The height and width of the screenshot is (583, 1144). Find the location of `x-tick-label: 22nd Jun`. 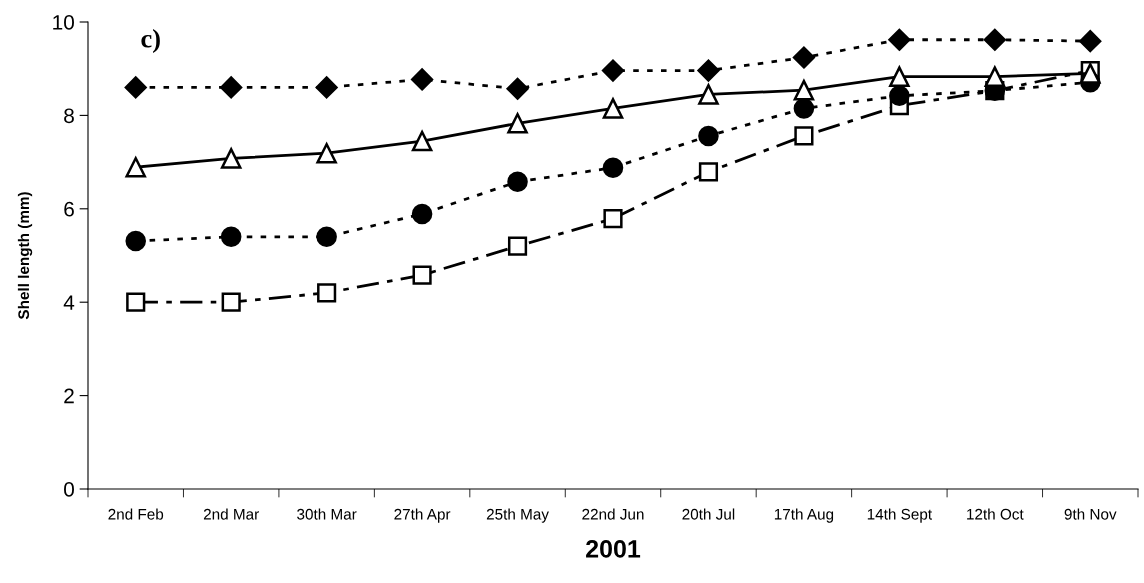

x-tick-label: 22nd Jun is located at coordinates (613, 514).